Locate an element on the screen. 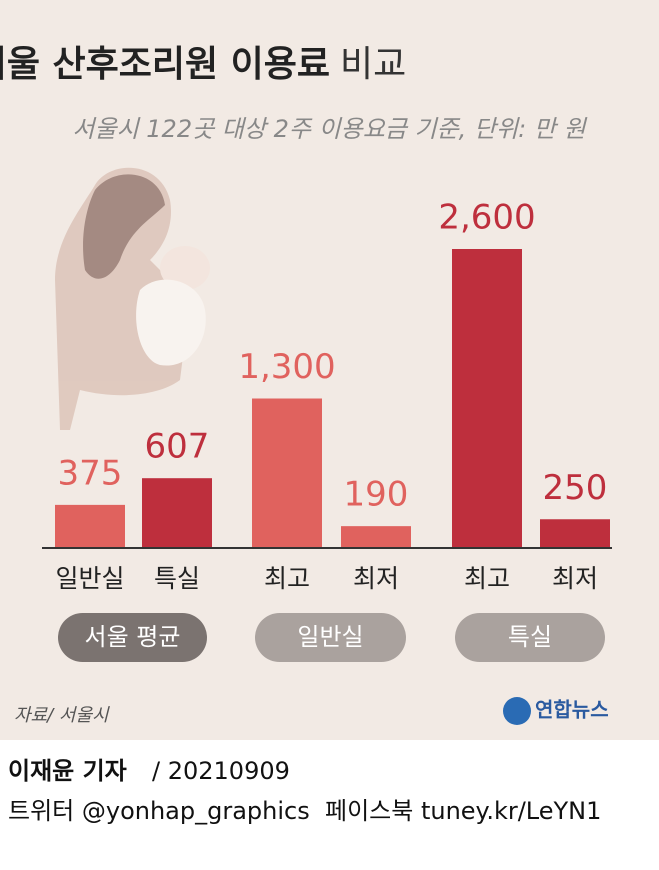  value-label: 190 is located at coordinates (376, 495).